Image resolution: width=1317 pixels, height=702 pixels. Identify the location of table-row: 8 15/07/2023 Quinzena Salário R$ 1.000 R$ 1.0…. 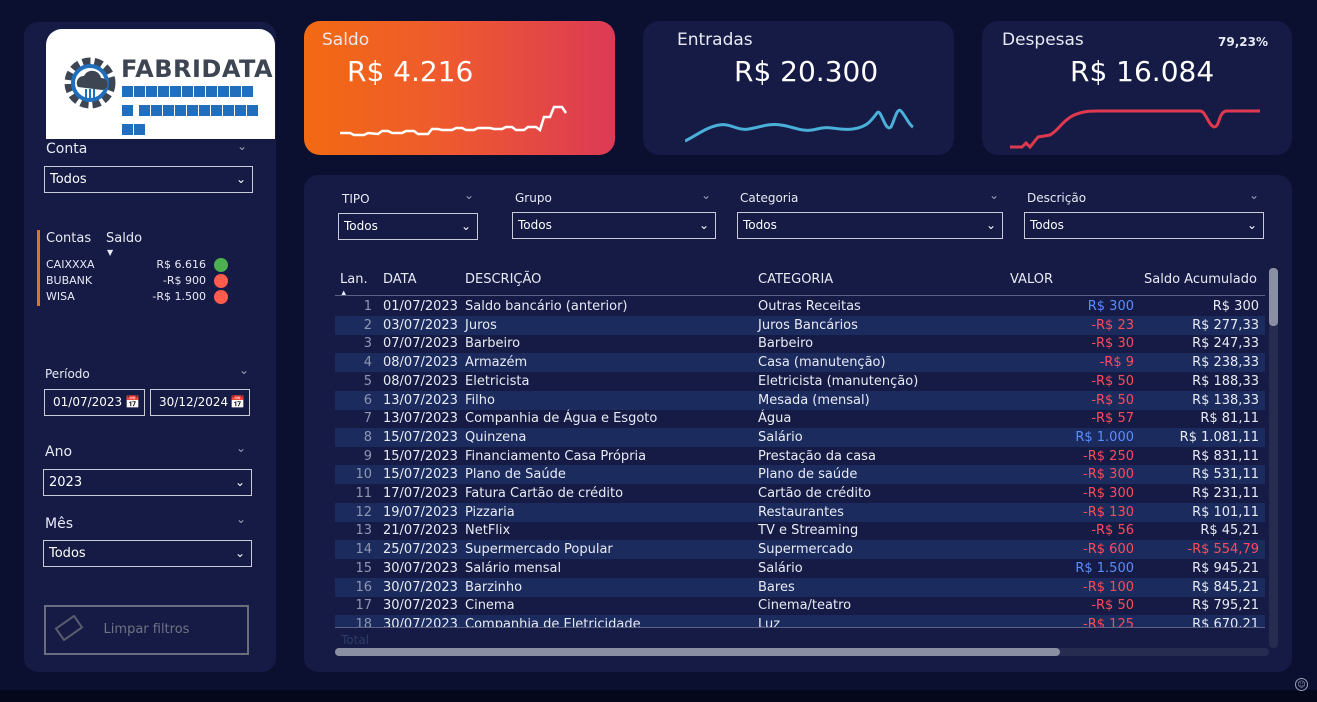
(800, 437).